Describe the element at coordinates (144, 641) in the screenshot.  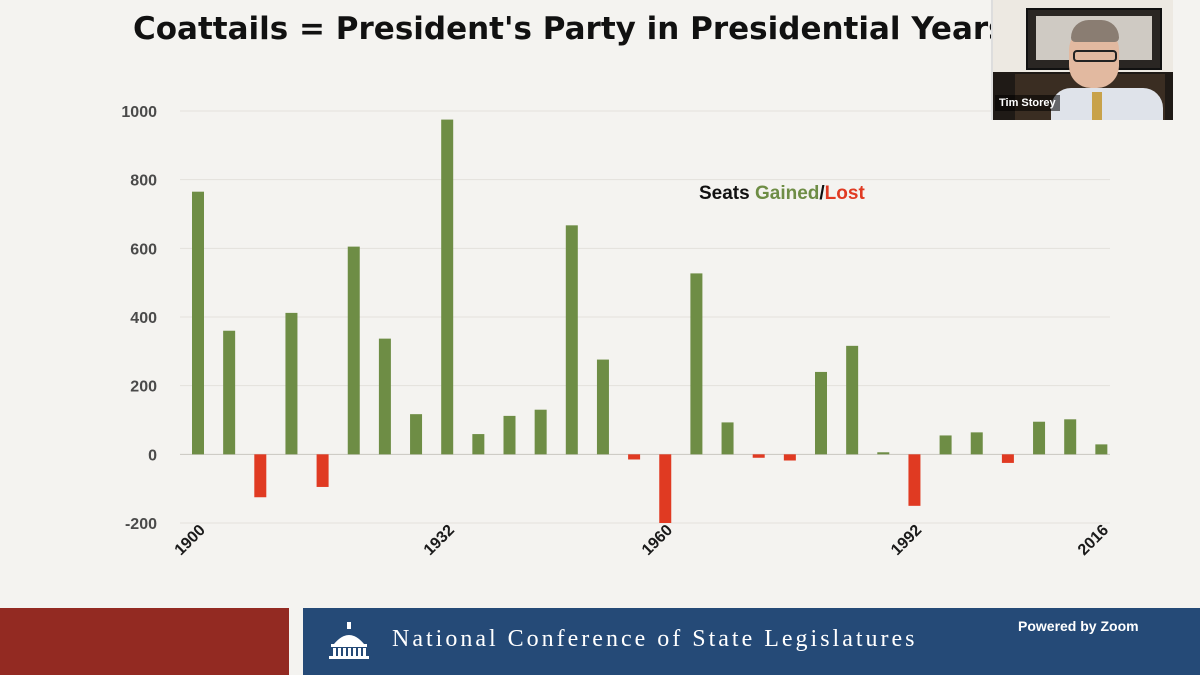
I see `footer-red-band` at that location.